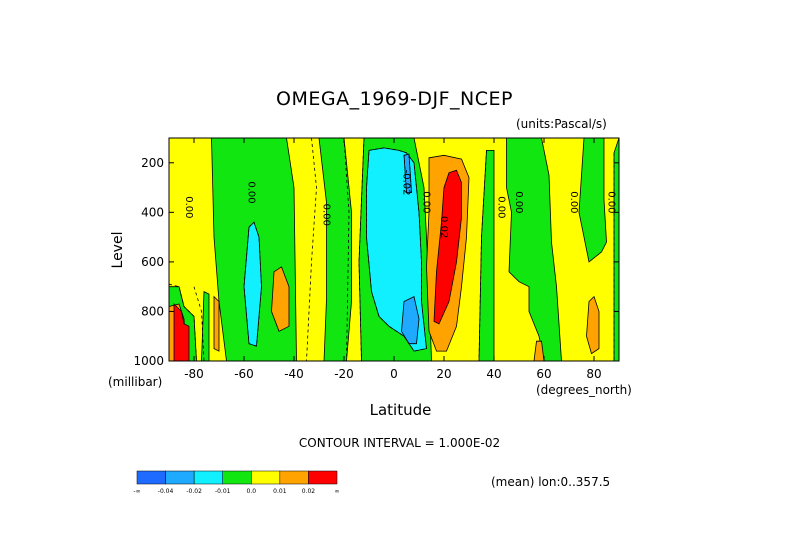 Image resolution: width=789 pixels, height=558 pixels. What do you see at coordinates (152, 163) in the screenshot?
I see `y-tick-label-0: 200` at bounding box center [152, 163].